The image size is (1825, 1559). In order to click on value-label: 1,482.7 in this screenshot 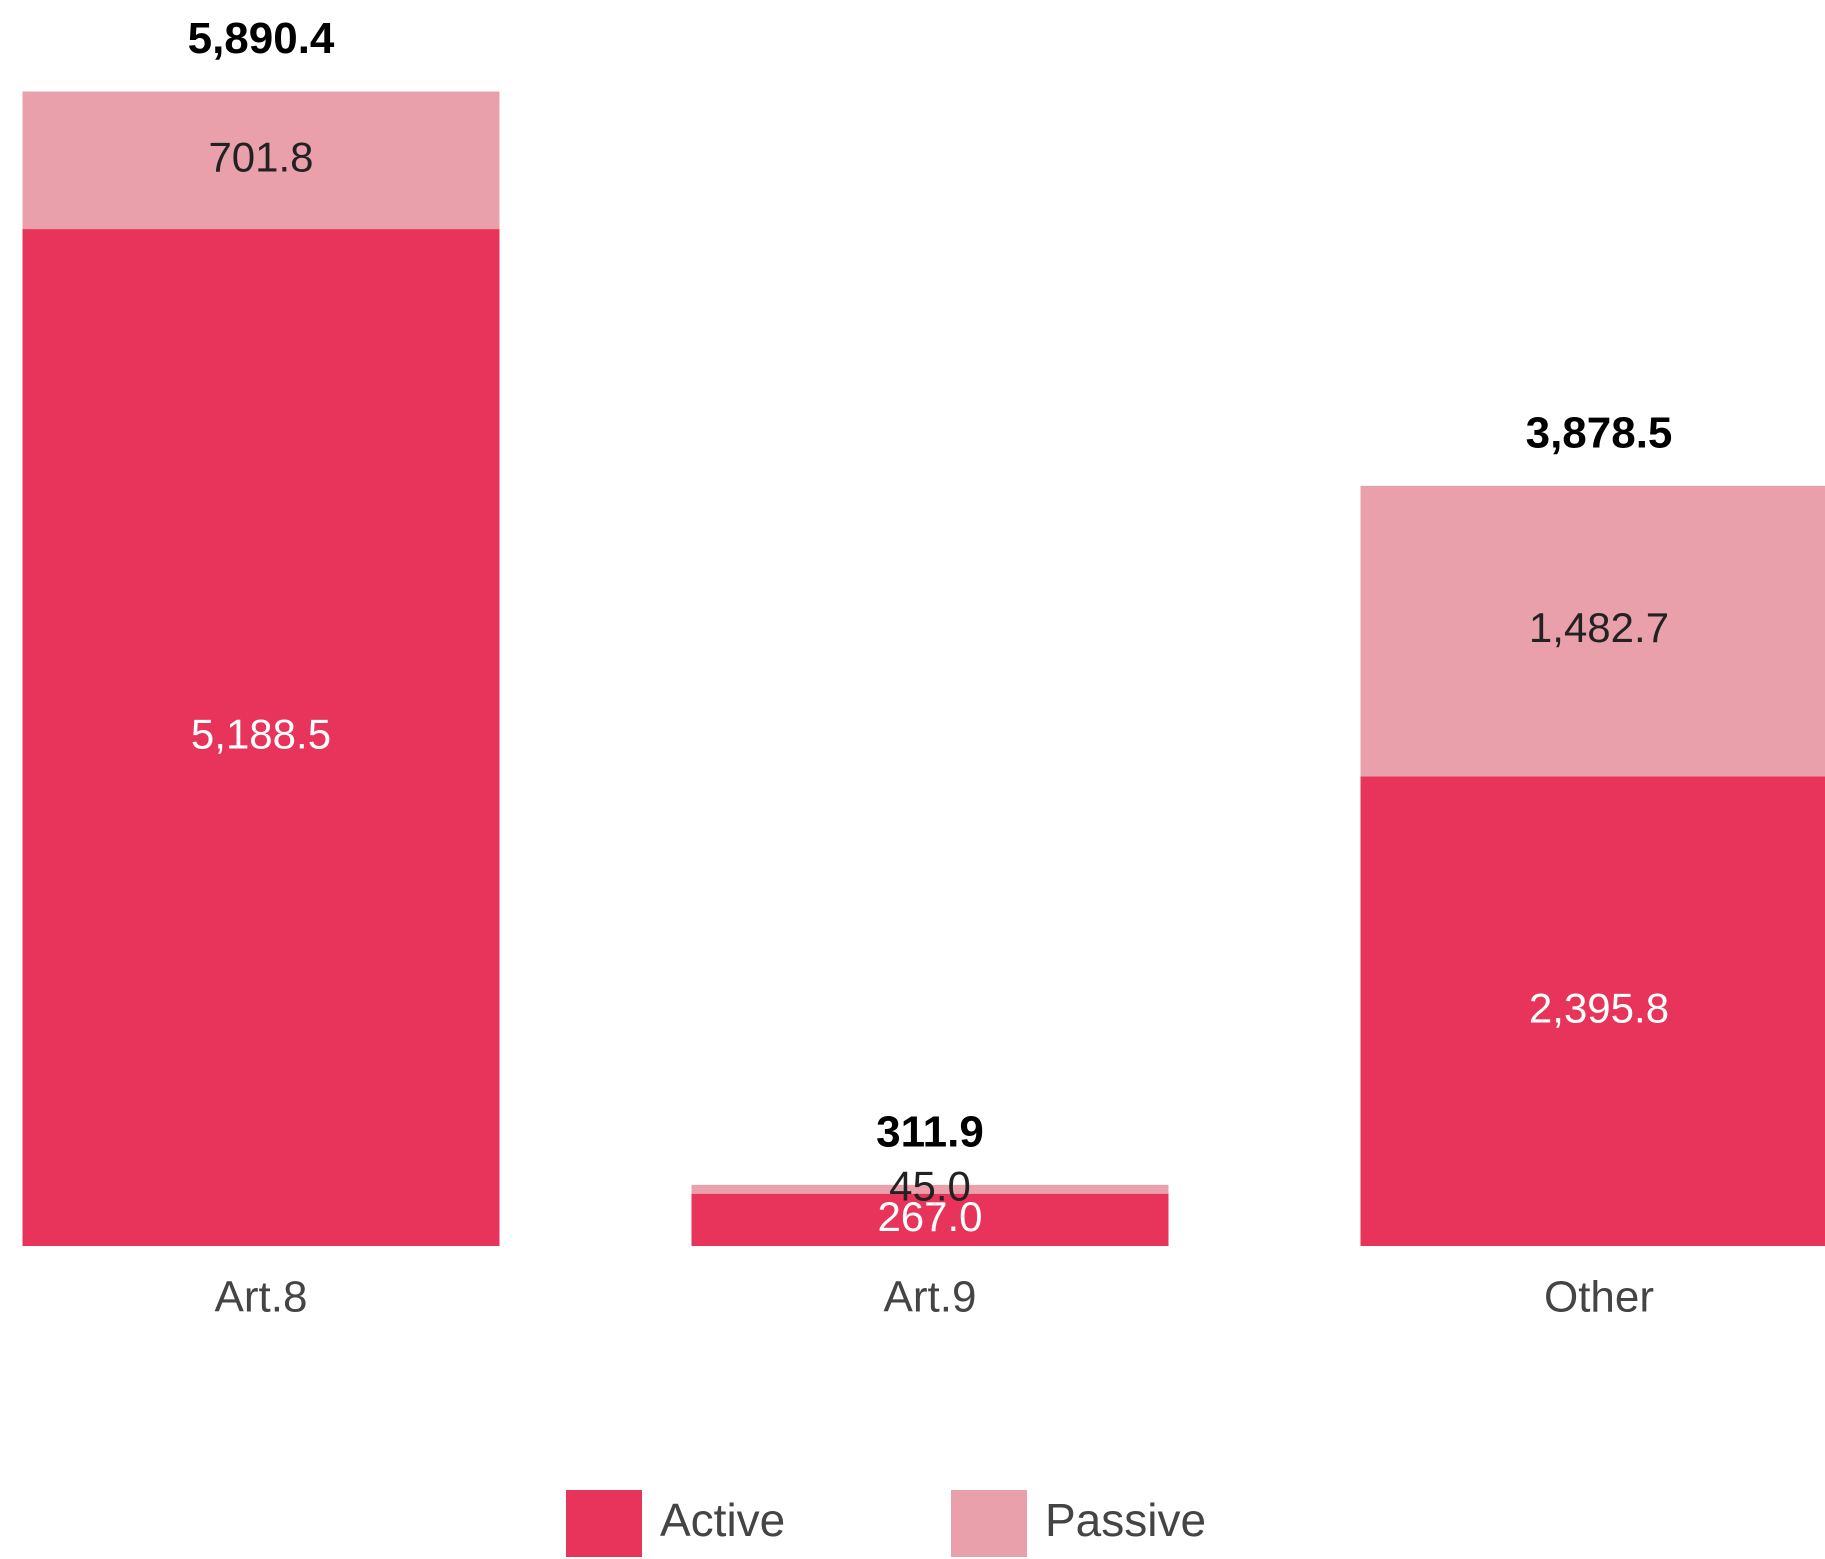, I will do `click(1599, 627)`.